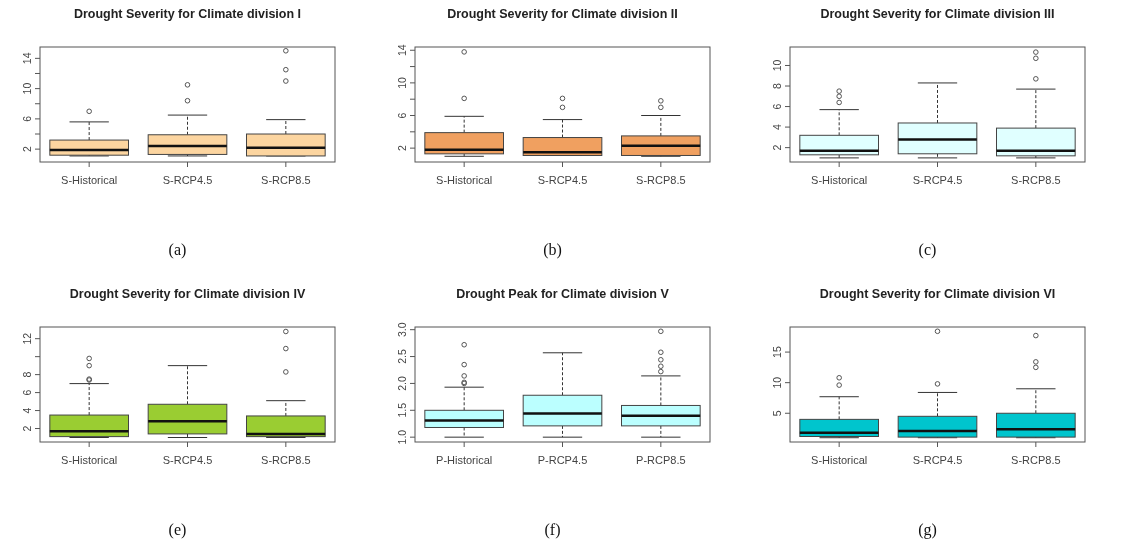 The height and width of the screenshot is (550, 1127). Describe the element at coordinates (402, 410) in the screenshot. I see `y-tick-label: 1.5` at that location.